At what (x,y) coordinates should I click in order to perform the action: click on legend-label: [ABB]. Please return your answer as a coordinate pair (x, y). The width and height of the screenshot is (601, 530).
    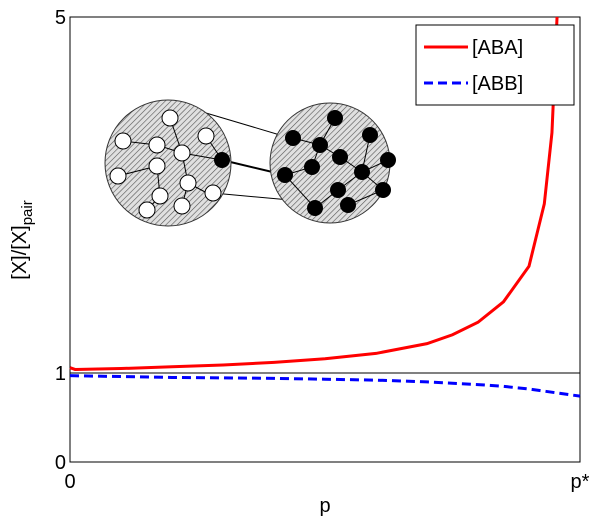
    Looking at the image, I should click on (497, 84).